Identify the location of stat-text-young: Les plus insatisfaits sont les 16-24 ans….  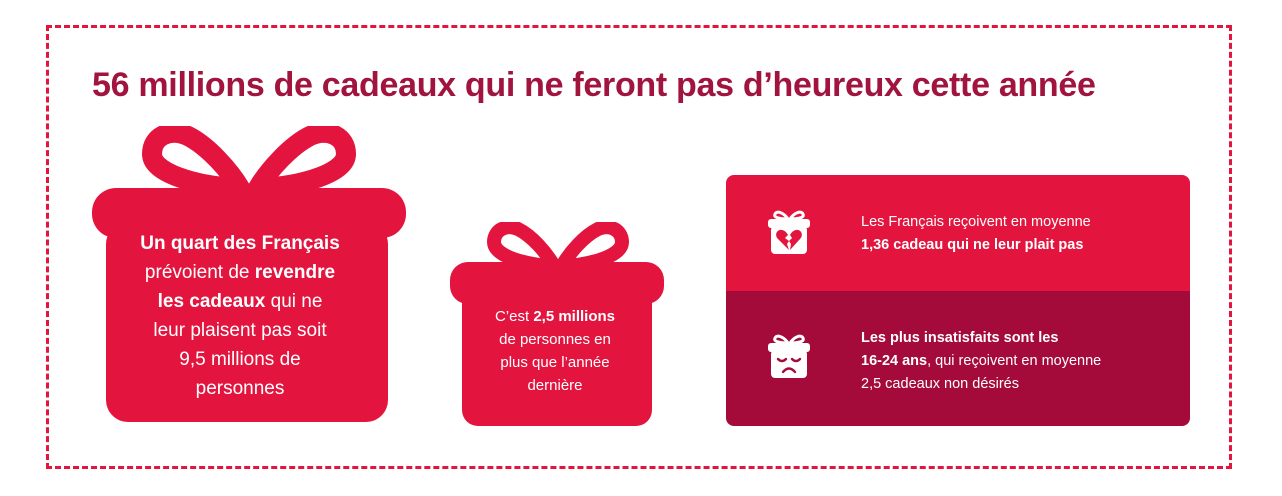
(981, 361).